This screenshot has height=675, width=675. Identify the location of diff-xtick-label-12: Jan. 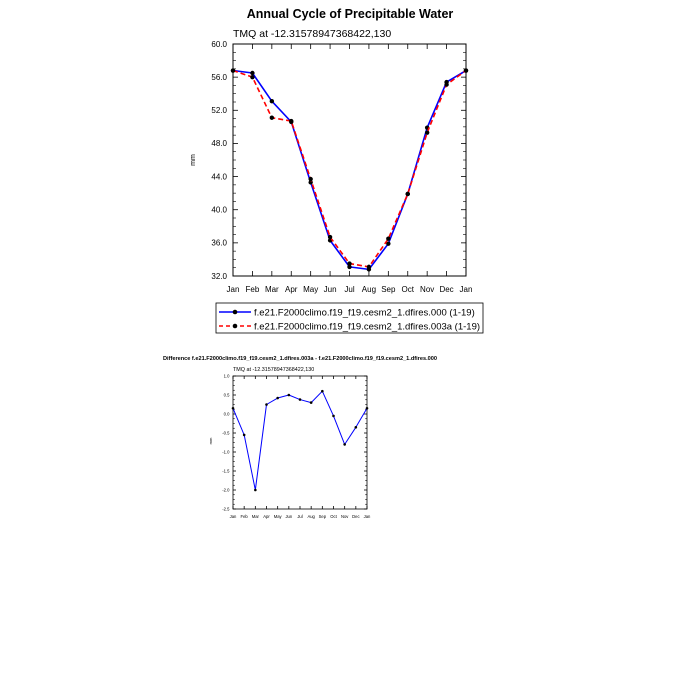
(367, 516).